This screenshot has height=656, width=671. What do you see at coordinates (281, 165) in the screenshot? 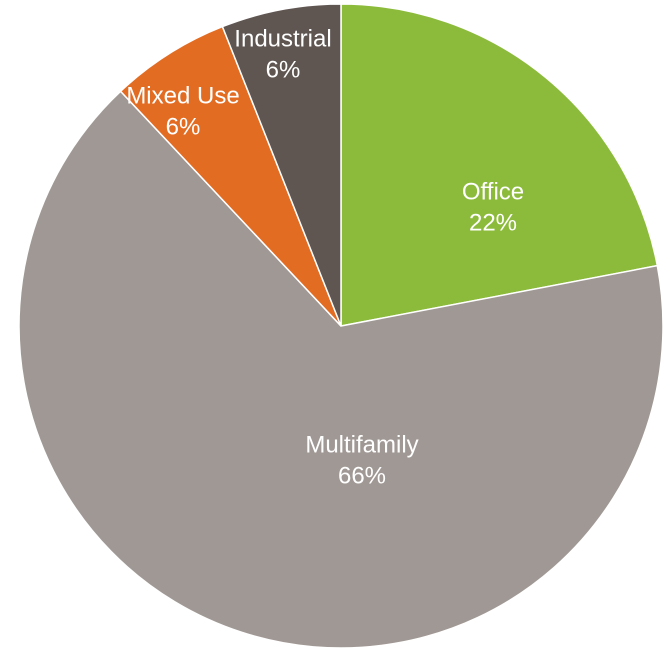
I see `pie-slice` at bounding box center [281, 165].